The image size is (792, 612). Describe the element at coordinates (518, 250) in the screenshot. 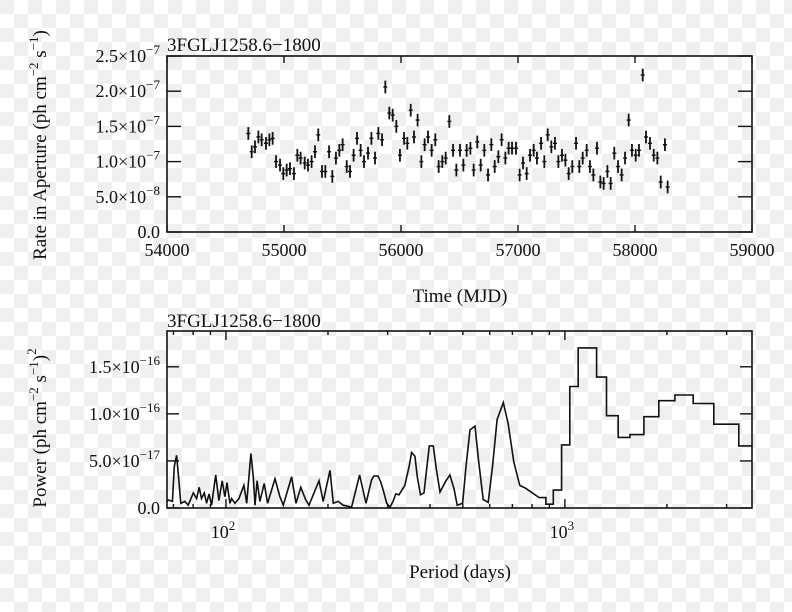

I see `x-tick-label: 57000` at that location.